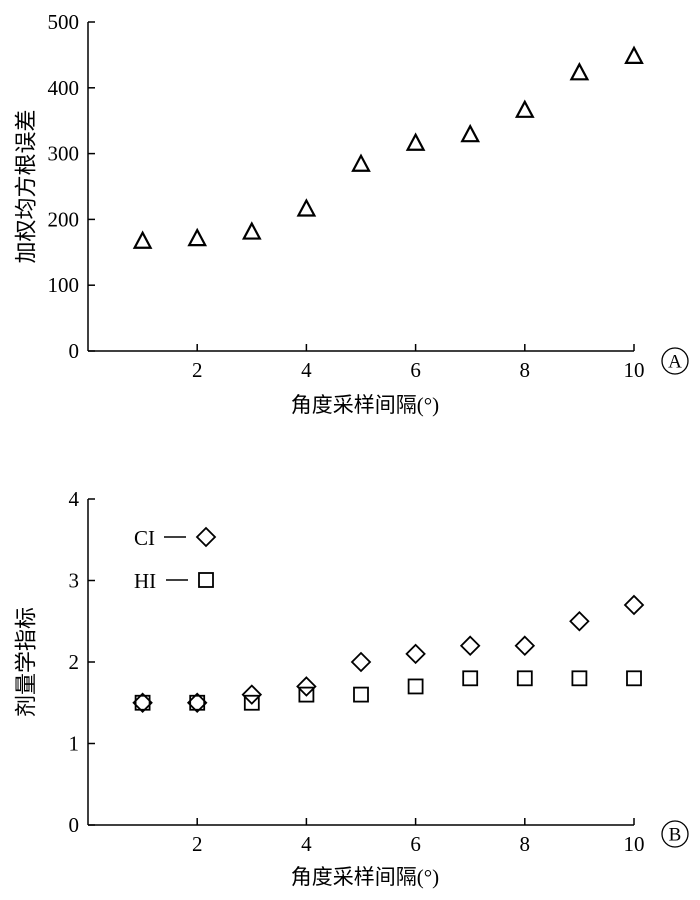  I want to click on panel-b-y-axis-label: 剂量学指标, so click(26, 662).